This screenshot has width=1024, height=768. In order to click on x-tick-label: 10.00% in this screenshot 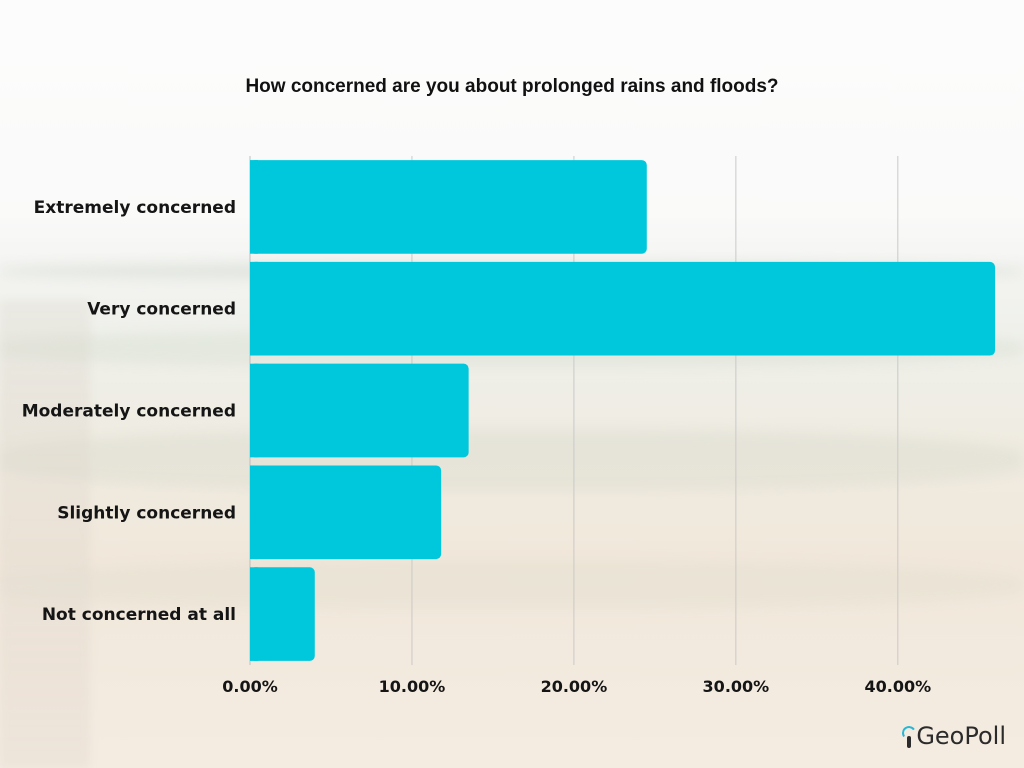, I will do `click(412, 686)`.